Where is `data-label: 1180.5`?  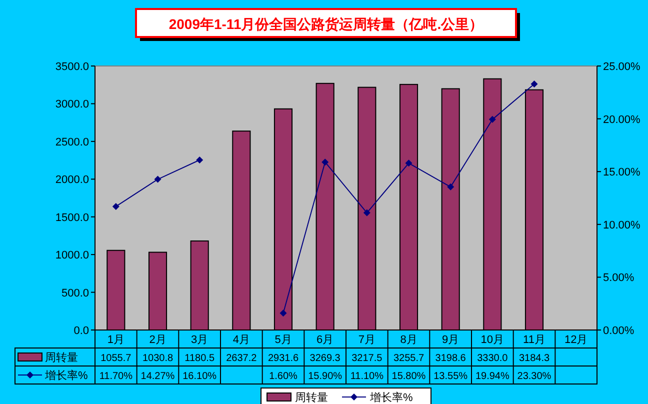 data-label: 1180.5 is located at coordinates (199, 358).